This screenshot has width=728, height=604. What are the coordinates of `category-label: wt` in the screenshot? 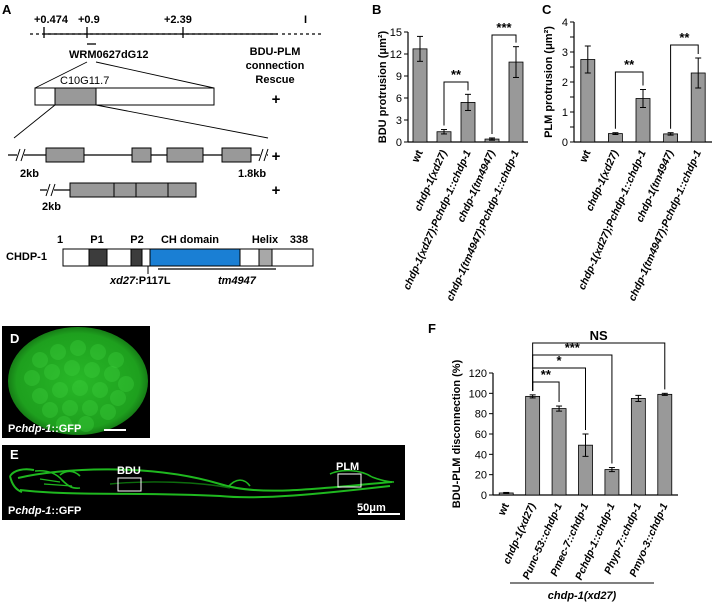 It's located at (417, 156).